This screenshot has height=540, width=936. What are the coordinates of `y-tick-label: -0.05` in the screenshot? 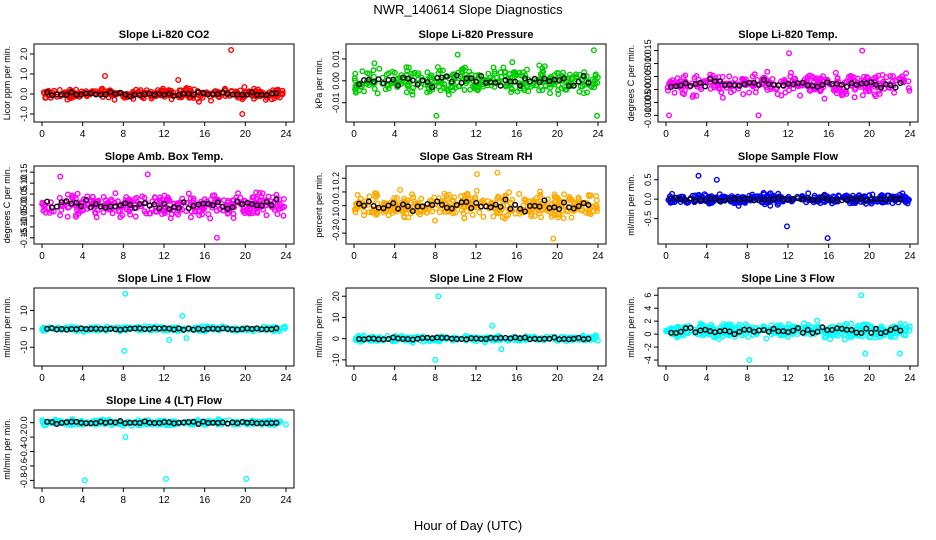 It's located at (24, 216).